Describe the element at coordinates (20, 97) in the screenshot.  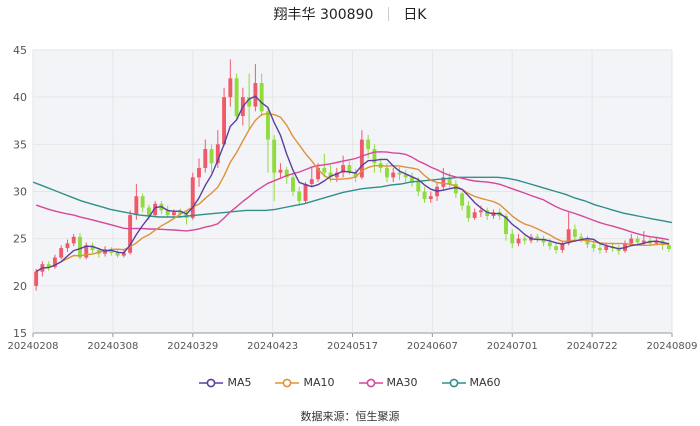
I see `y-tick-label: 40` at that location.